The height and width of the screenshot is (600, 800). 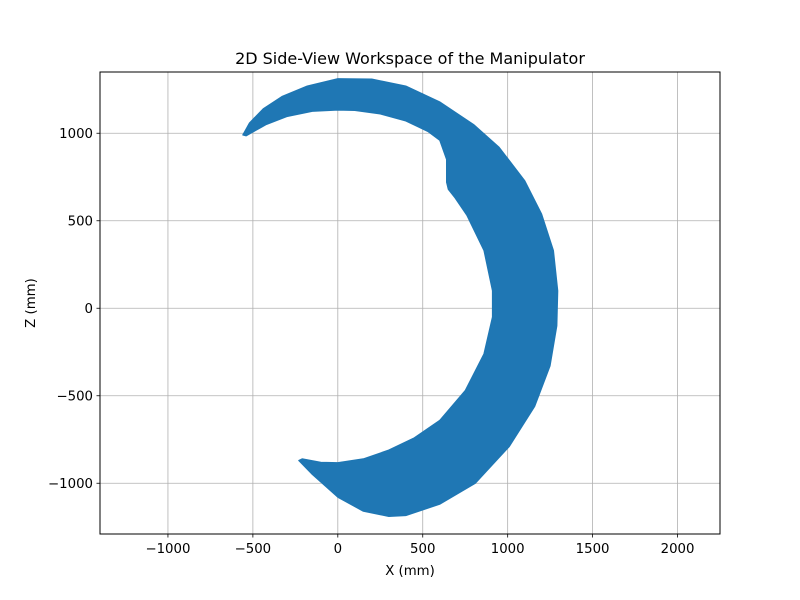 I want to click on x-tick-label: 1500, so click(x=593, y=549).